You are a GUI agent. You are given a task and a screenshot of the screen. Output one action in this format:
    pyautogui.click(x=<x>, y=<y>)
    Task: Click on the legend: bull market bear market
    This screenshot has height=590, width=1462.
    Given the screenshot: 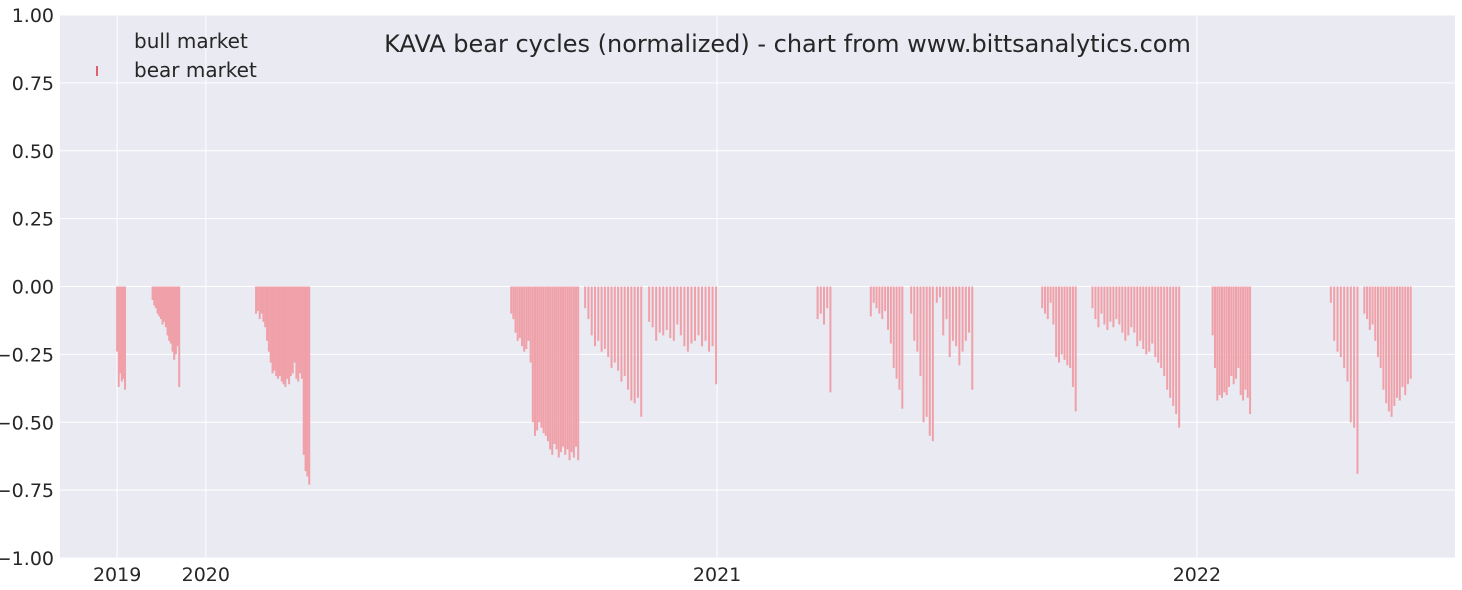 What is the action you would take?
    pyautogui.click(x=176, y=55)
    